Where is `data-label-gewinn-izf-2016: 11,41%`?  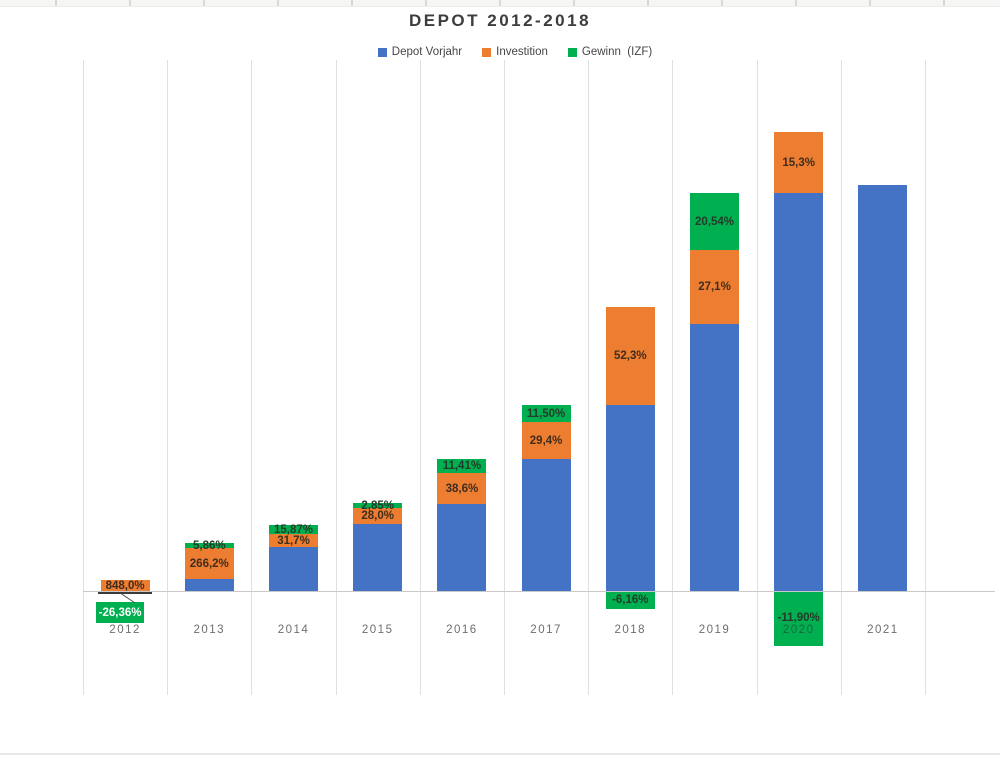
data-label-gewinn-izf-2016: 11,41% is located at coordinates (462, 466).